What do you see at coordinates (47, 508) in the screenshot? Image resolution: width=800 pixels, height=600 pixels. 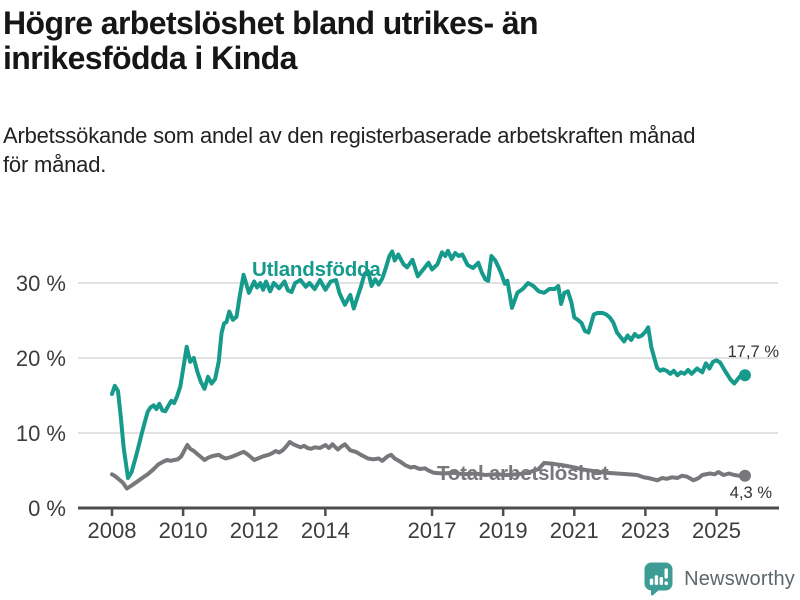 I see `y-tick-label: 0 %` at bounding box center [47, 508].